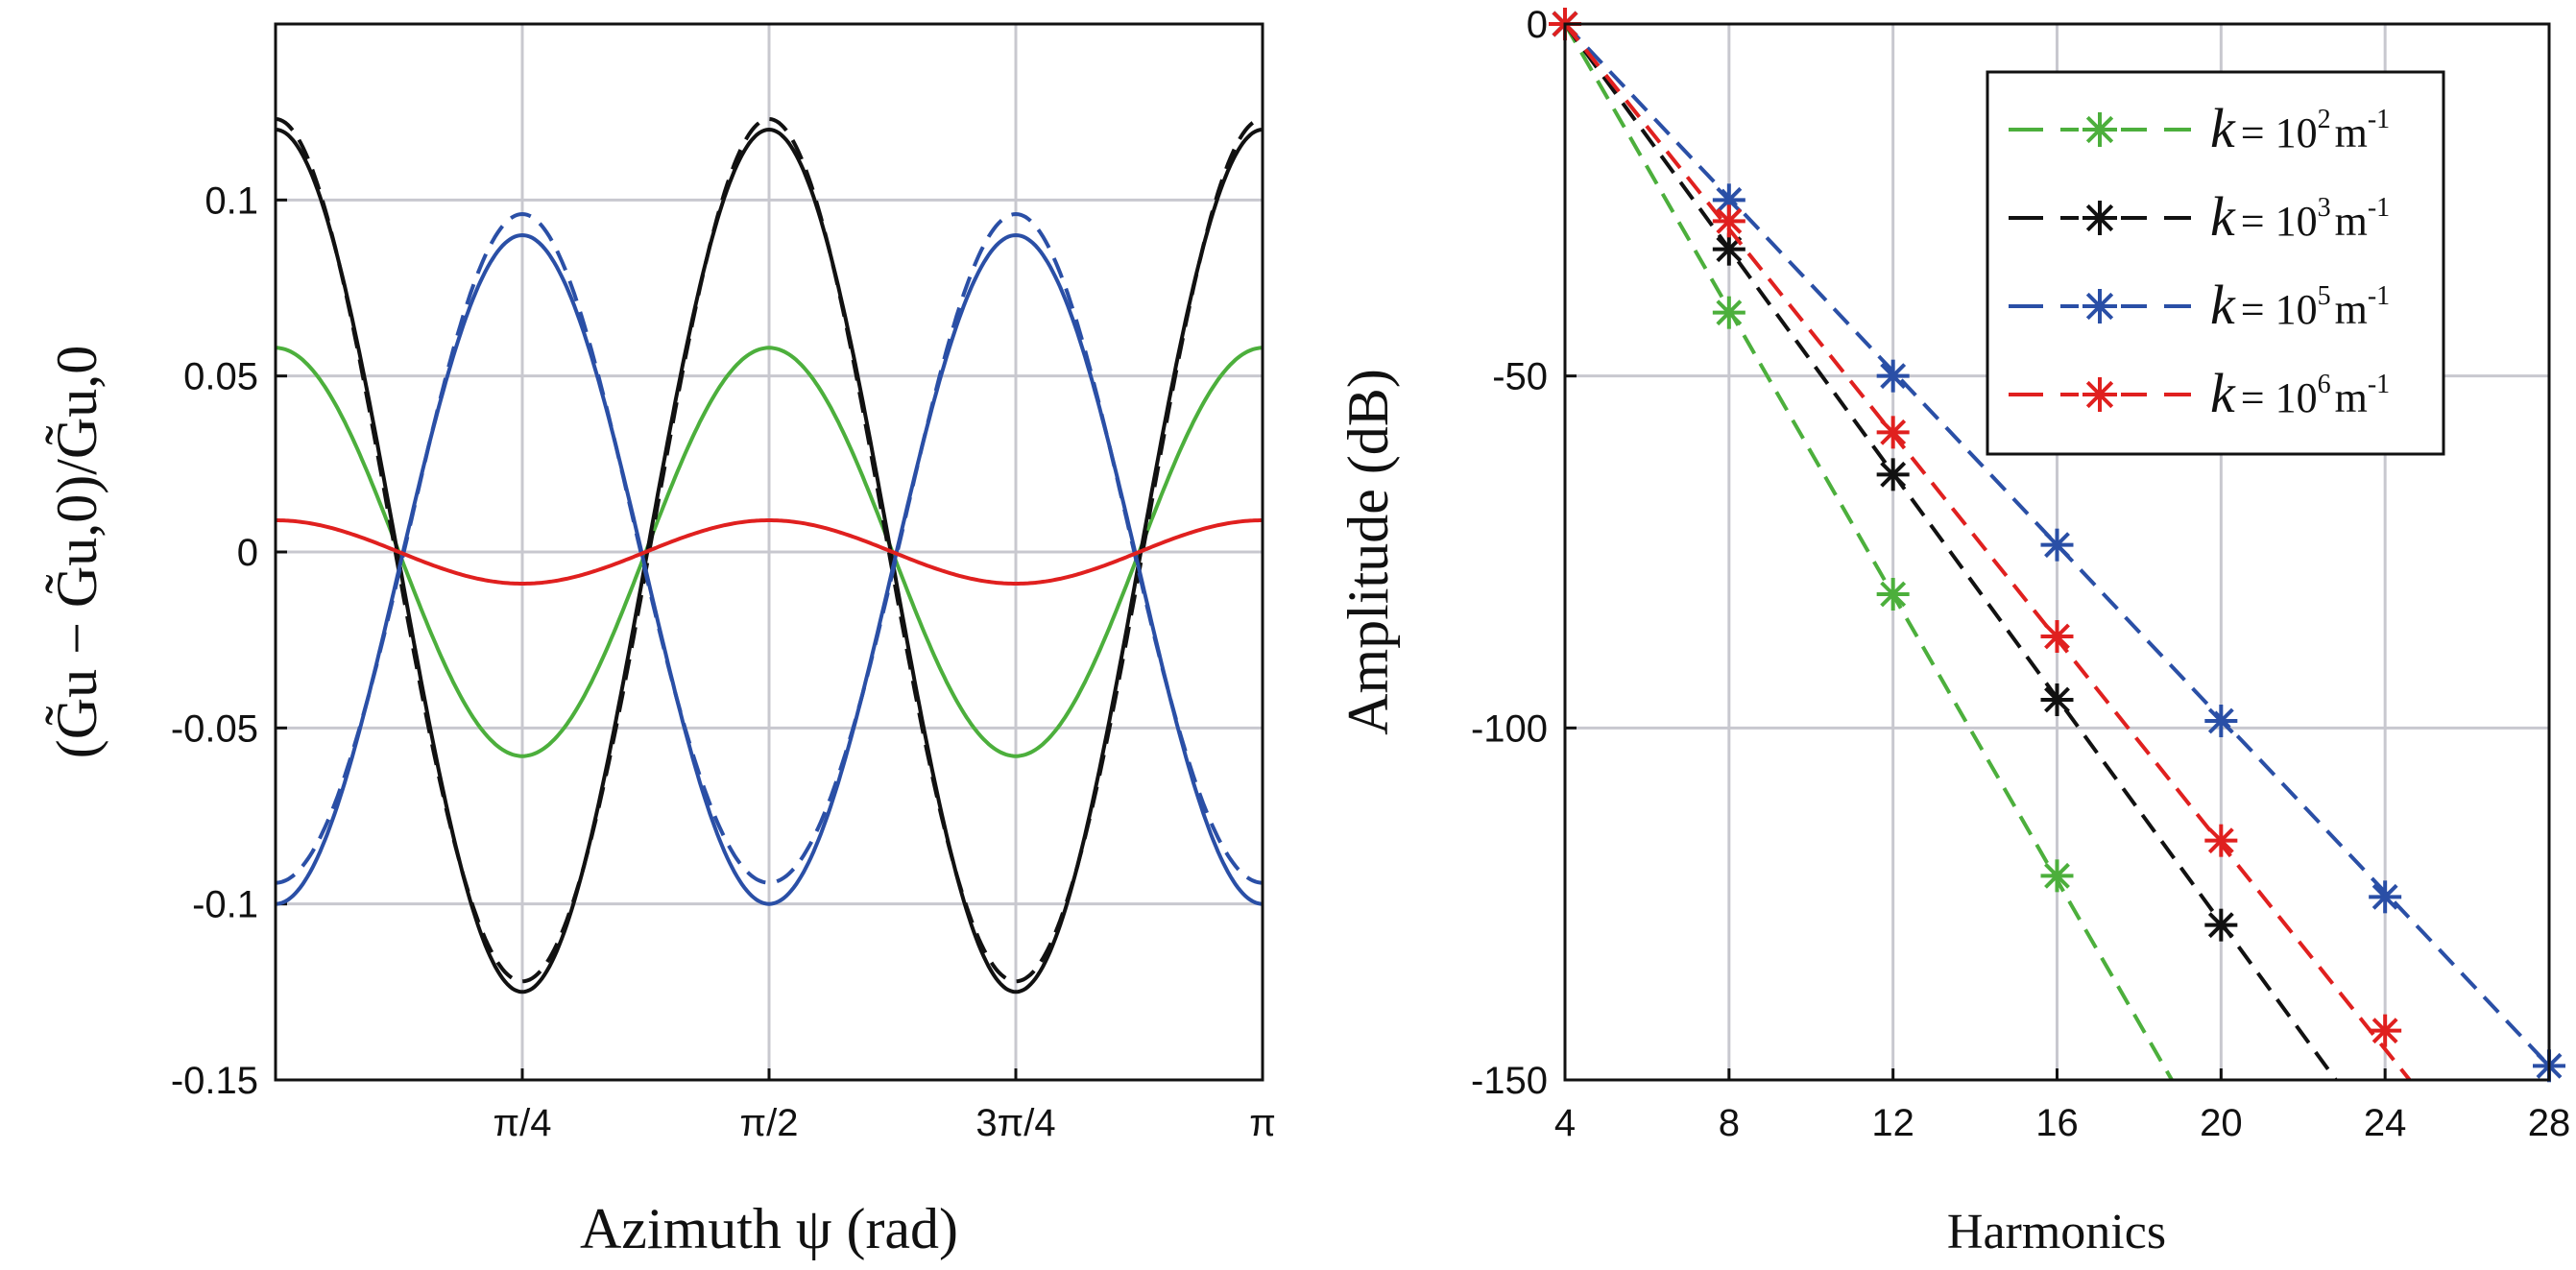 Image resolution: width=2576 pixels, height=1270 pixels. I want to click on legend: k = 102m-1k = 103m-1k = 105m-1k = 106m-1, so click(2215, 263).